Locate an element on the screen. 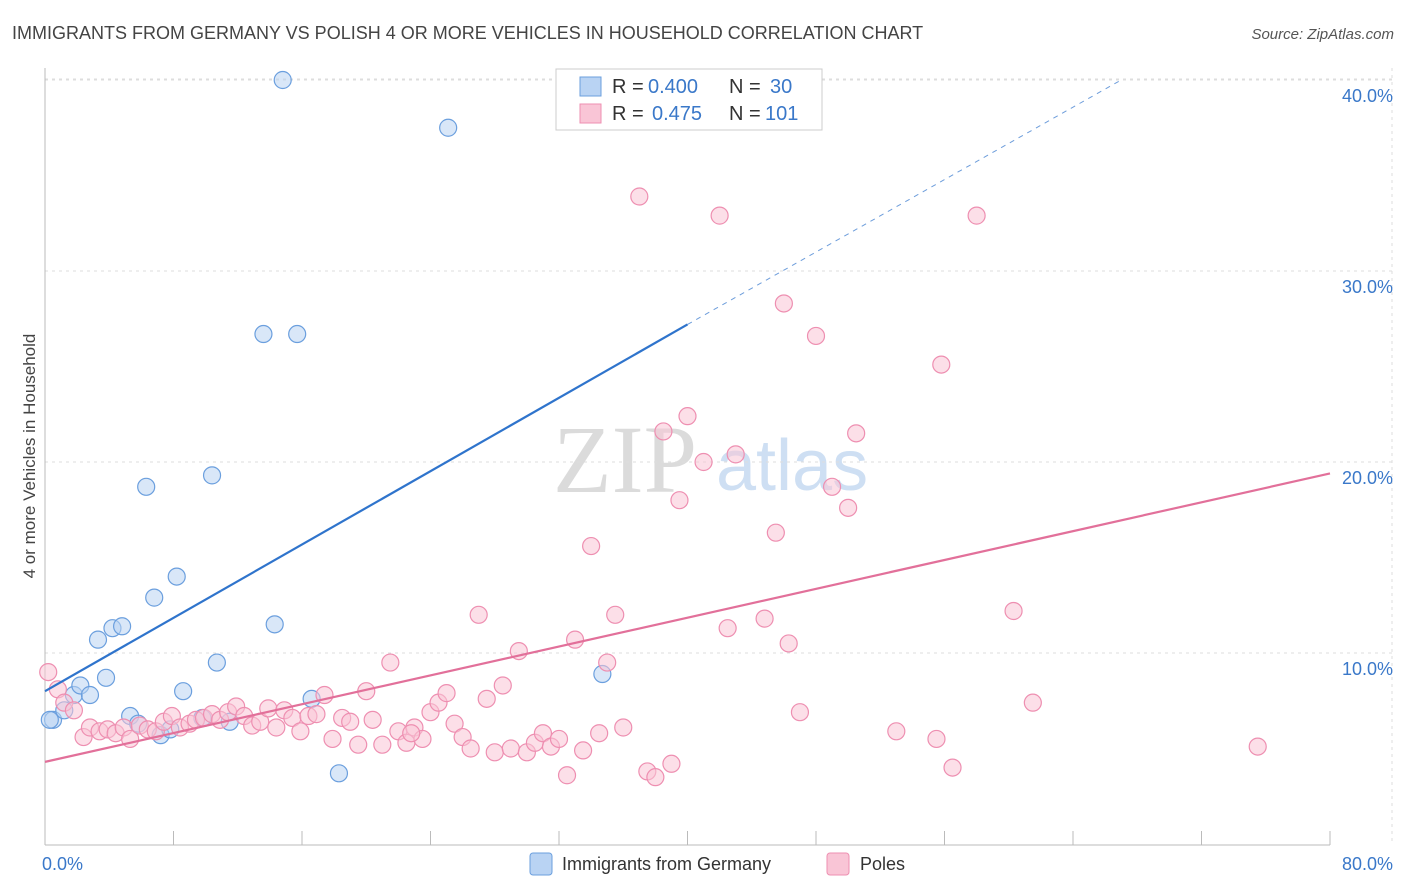 The height and width of the screenshot is (892, 1406). watermark: ZIP atlas is located at coordinates (710, 459).